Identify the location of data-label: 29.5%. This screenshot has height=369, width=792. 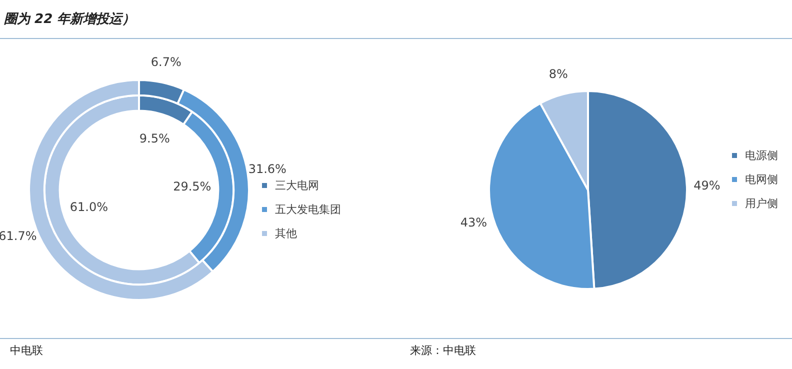
(192, 187).